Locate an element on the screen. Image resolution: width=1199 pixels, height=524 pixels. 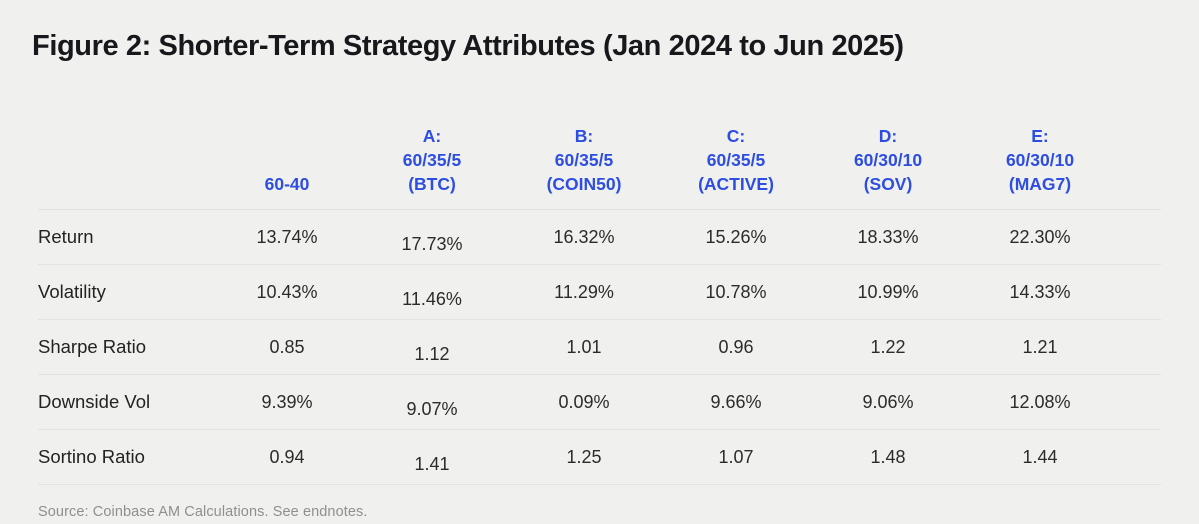
cell-value: 11.29% is located at coordinates (584, 292).